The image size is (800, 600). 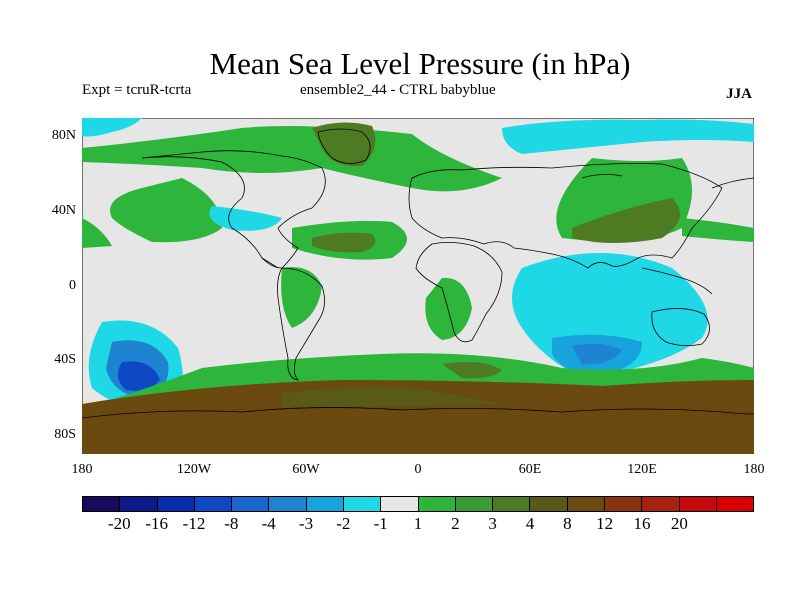 What do you see at coordinates (292, 159) in the screenshot?
I see `anomaly-green-north-band` at bounding box center [292, 159].